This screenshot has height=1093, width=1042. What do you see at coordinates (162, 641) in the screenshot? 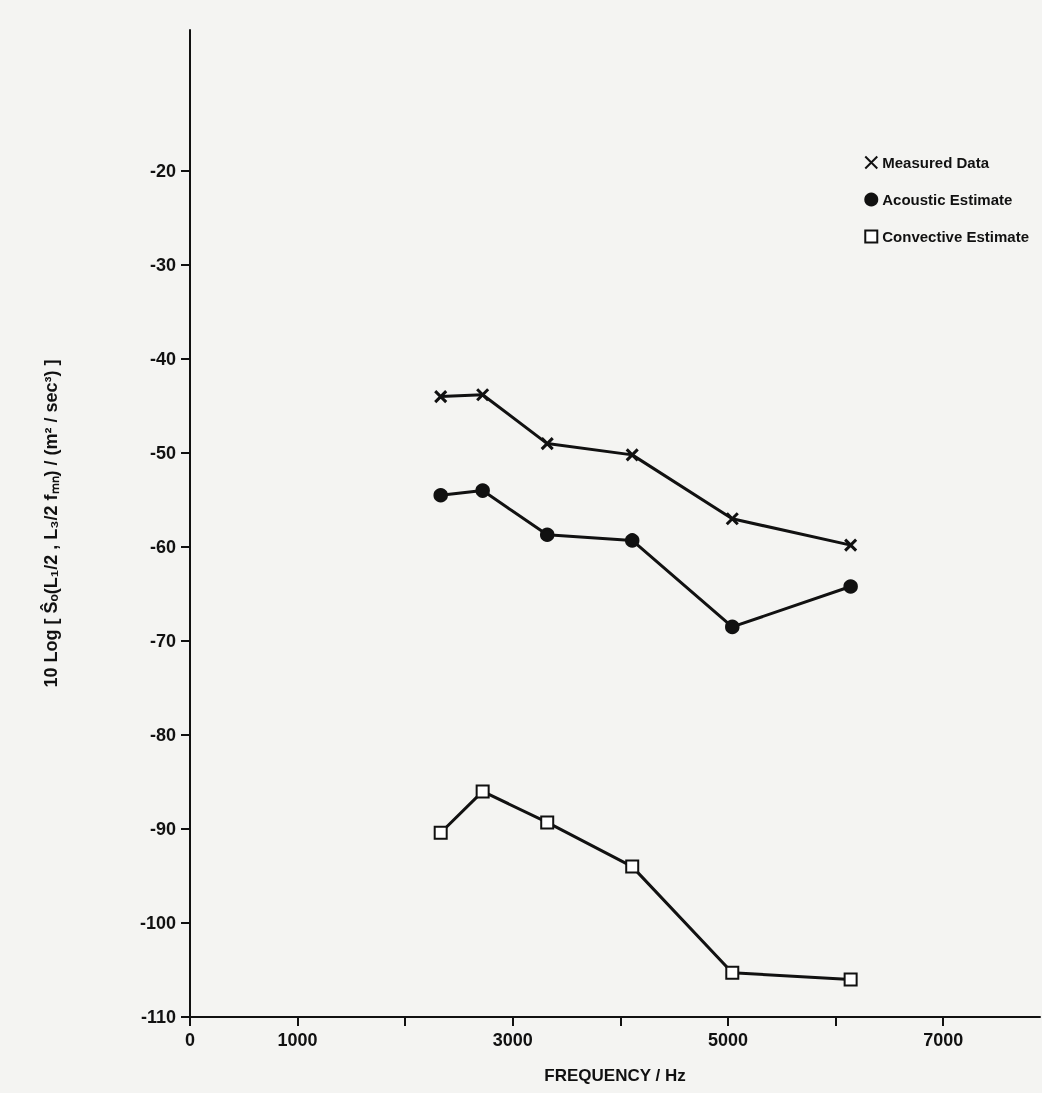
I see `y-tick-label: -70` at bounding box center [162, 641].